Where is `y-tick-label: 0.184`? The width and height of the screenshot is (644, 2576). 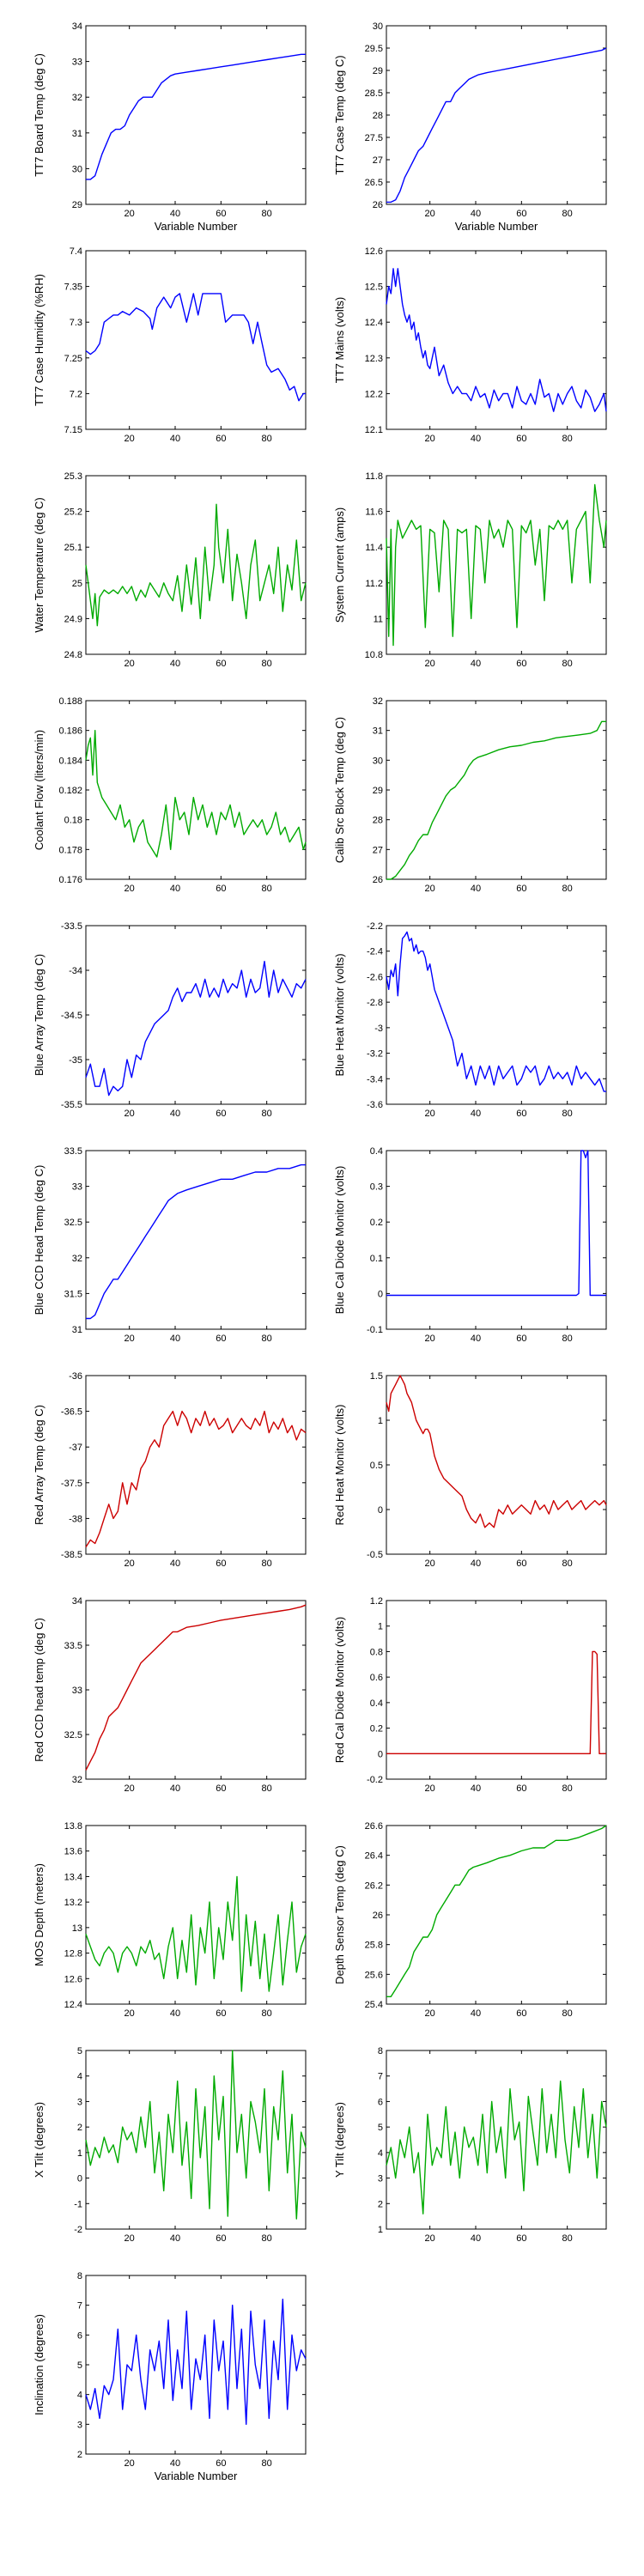
y-tick-label: 0.184 is located at coordinates (70, 761).